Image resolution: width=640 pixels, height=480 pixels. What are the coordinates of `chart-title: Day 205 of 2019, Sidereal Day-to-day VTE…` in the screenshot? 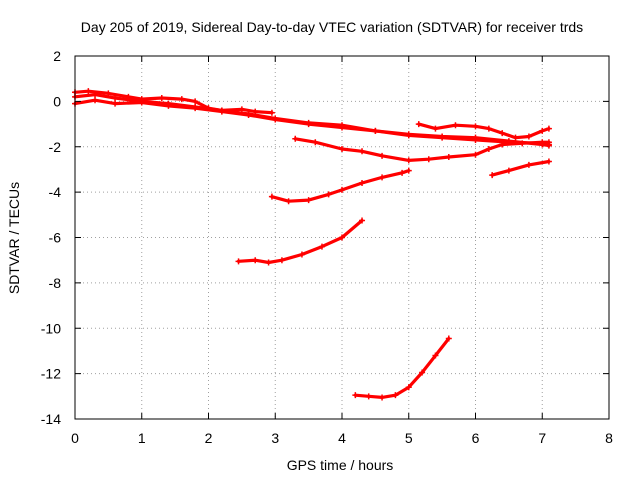 It's located at (332, 27).